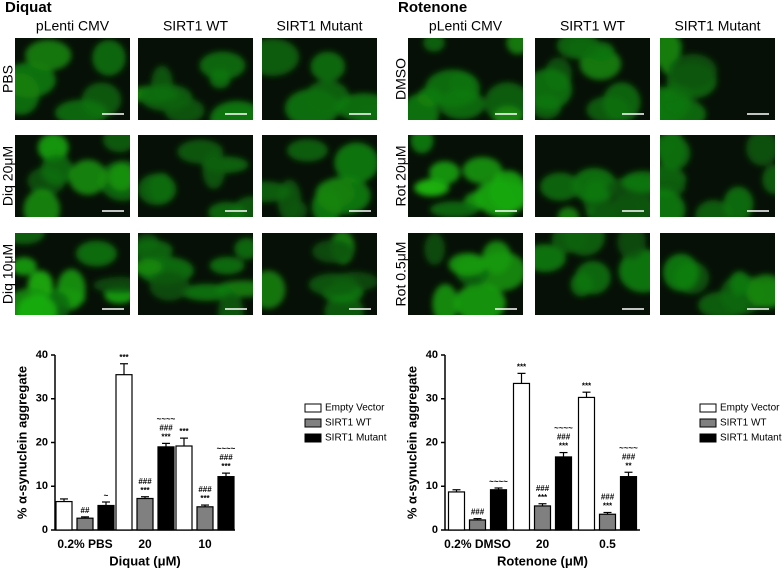  What do you see at coordinates (145, 544) in the screenshot?
I see `x-tick-label: 20` at bounding box center [145, 544].